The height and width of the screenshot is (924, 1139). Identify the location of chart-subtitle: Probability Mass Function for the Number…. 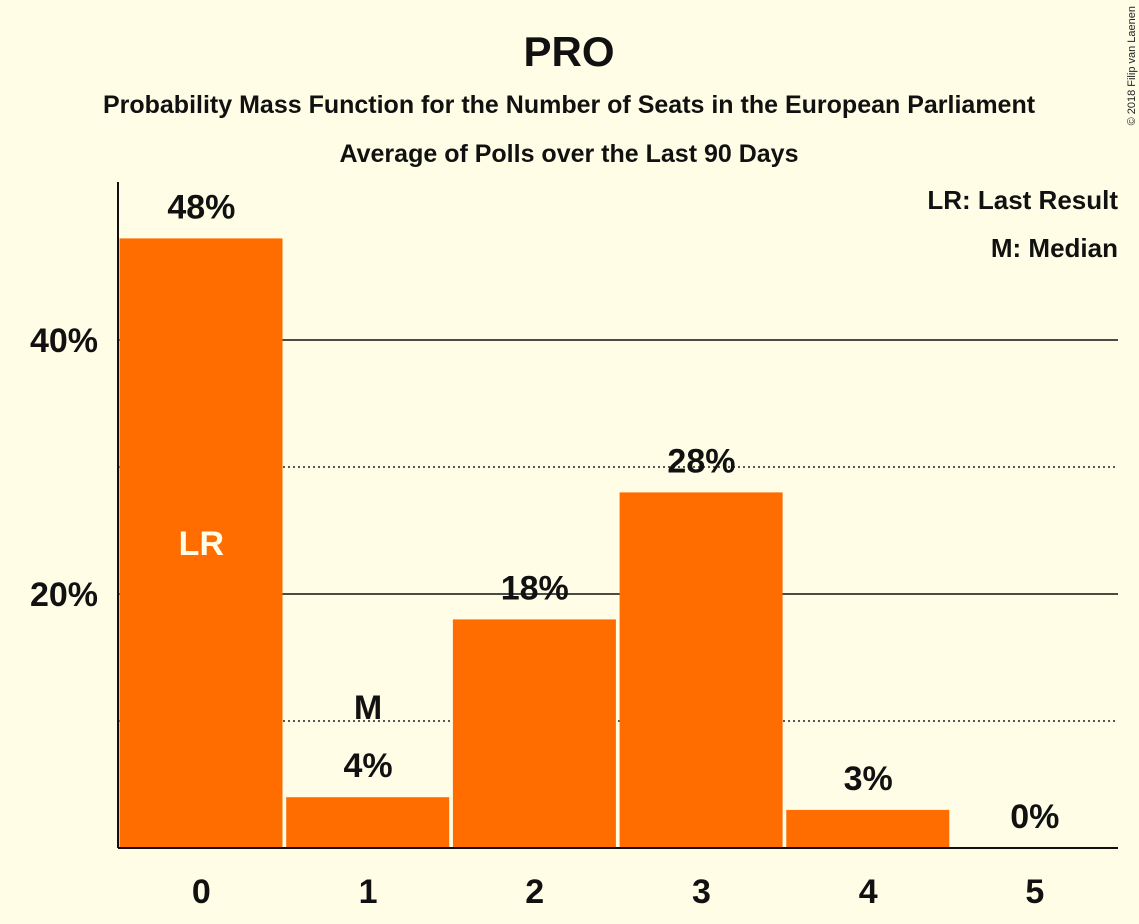
(569, 105).